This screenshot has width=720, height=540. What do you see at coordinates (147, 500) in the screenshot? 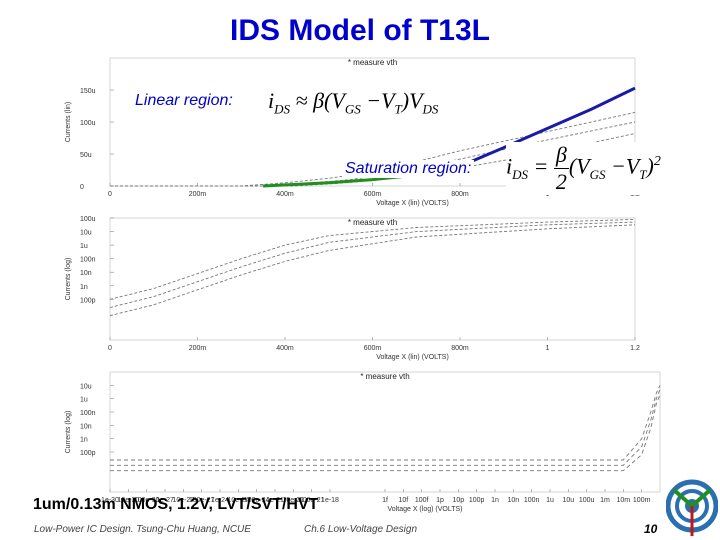
I see `x-tick-label: 100e-30` at bounding box center [147, 500].